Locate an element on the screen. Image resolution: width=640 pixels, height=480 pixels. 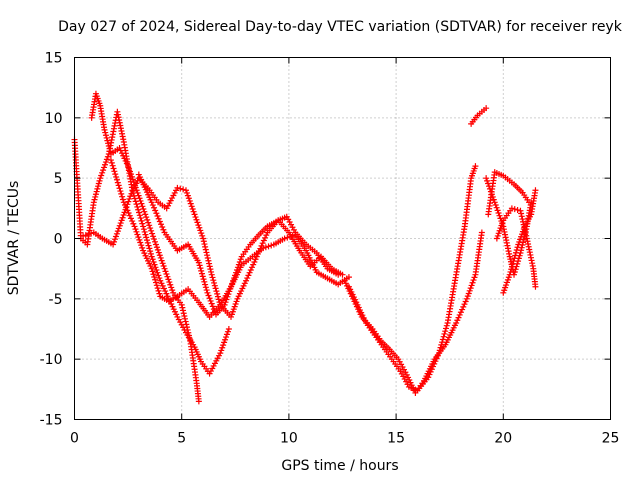
x-tick-label: 25 is located at coordinates (611, 439).